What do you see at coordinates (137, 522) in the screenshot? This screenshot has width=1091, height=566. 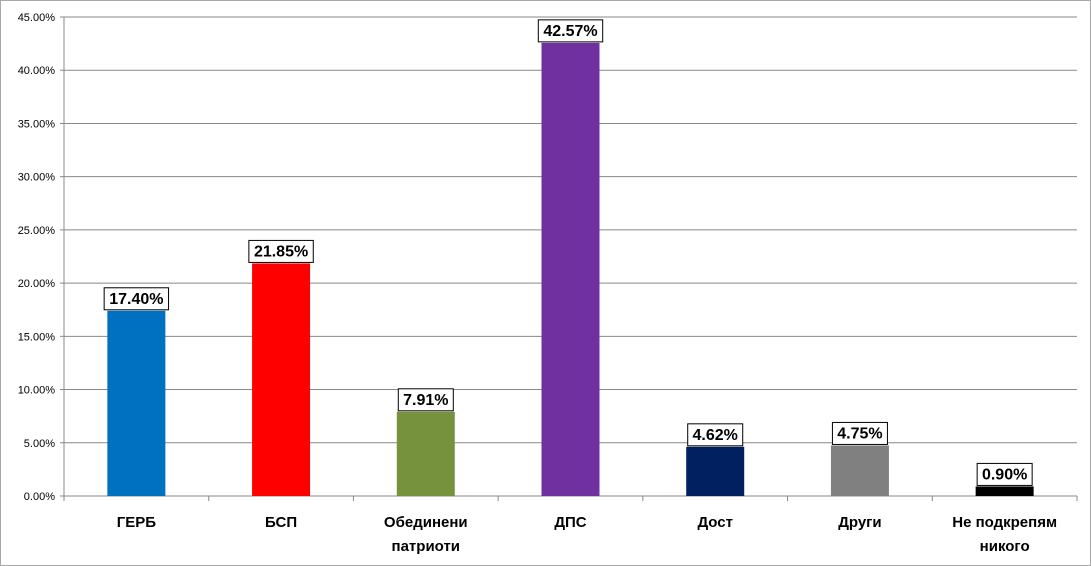 I see `category-label: ГЕРБ` at bounding box center [137, 522].